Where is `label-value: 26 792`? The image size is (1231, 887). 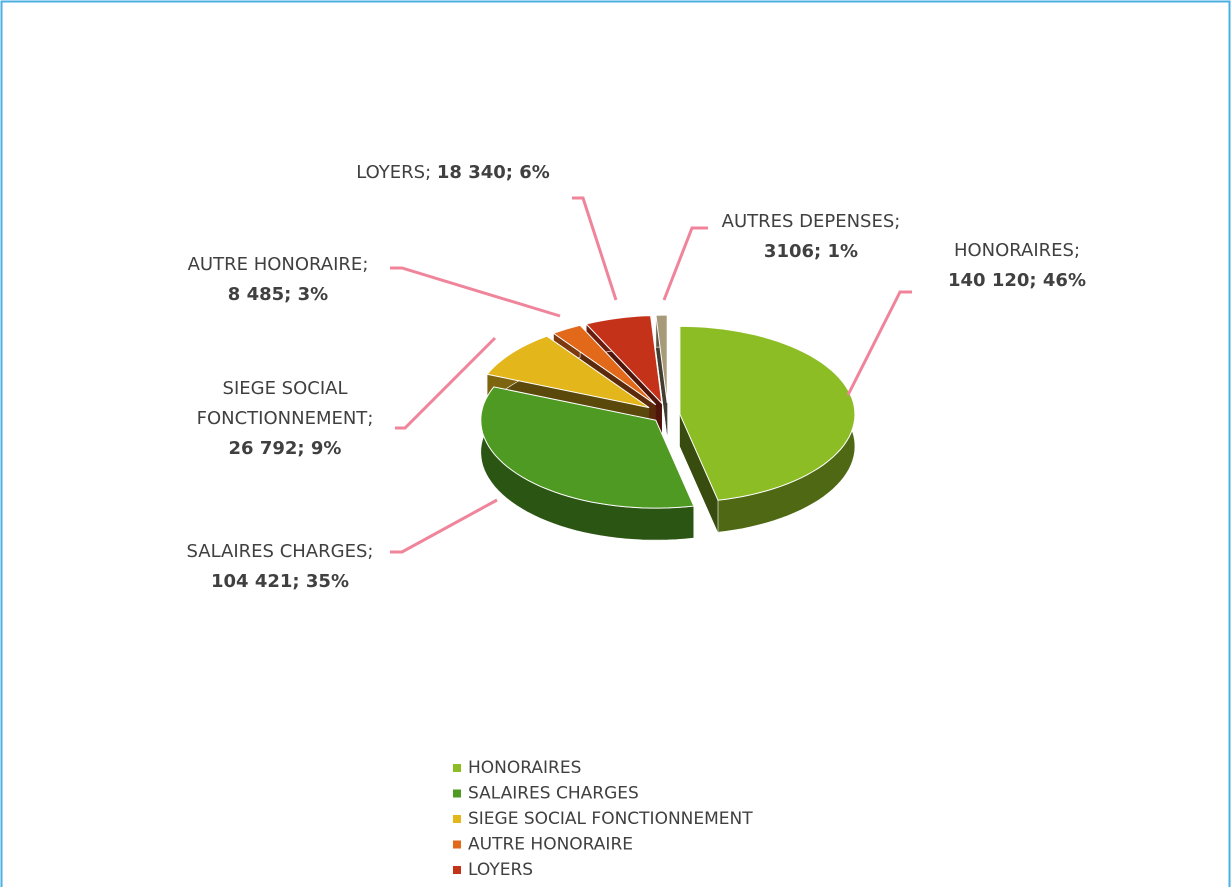
label-value: 26 792 is located at coordinates (263, 448).